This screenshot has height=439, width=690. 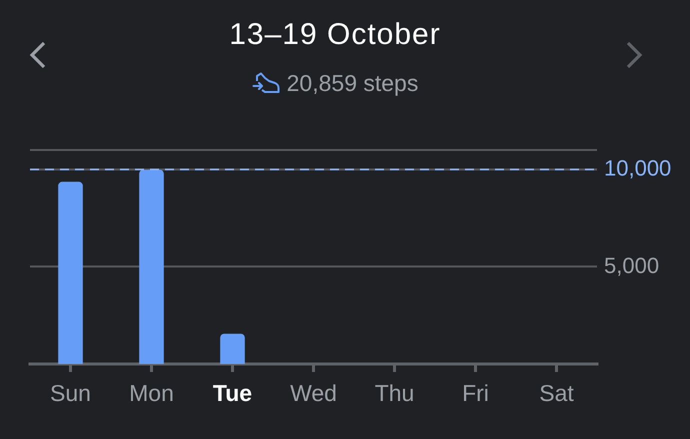 What do you see at coordinates (475, 393) in the screenshot?
I see `x-tick-label: Fri` at bounding box center [475, 393].